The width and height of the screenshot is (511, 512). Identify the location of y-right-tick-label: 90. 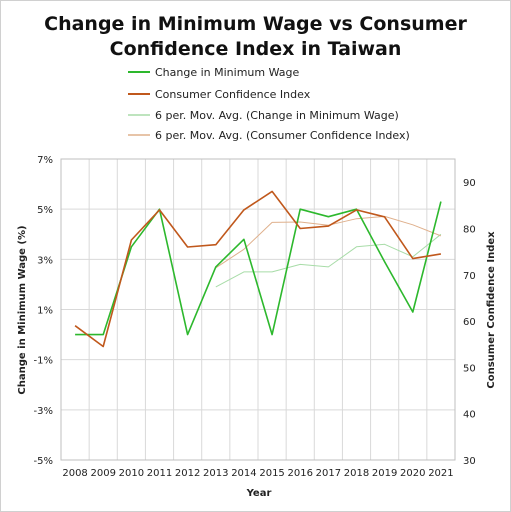
(469, 183).